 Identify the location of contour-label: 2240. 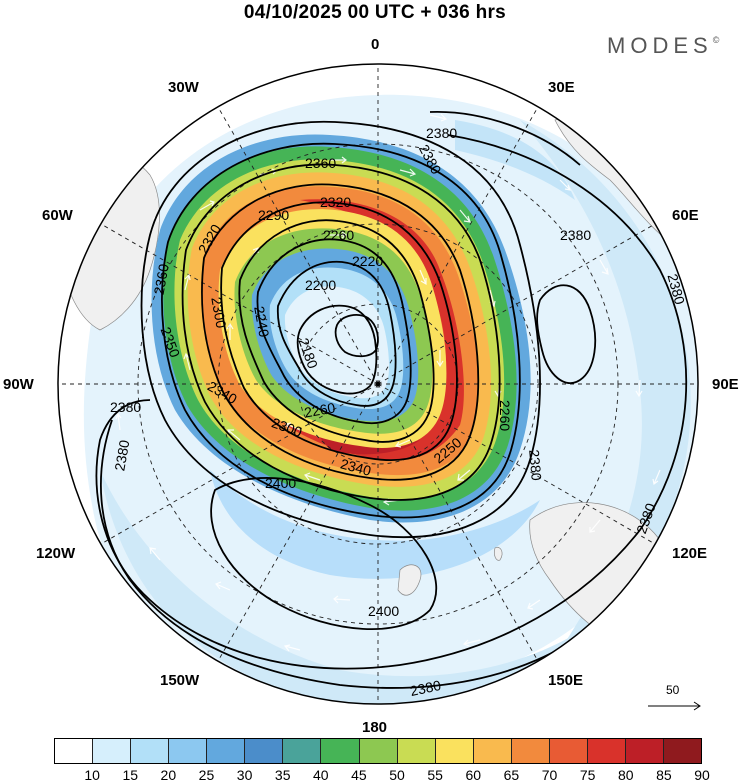
(261, 322).